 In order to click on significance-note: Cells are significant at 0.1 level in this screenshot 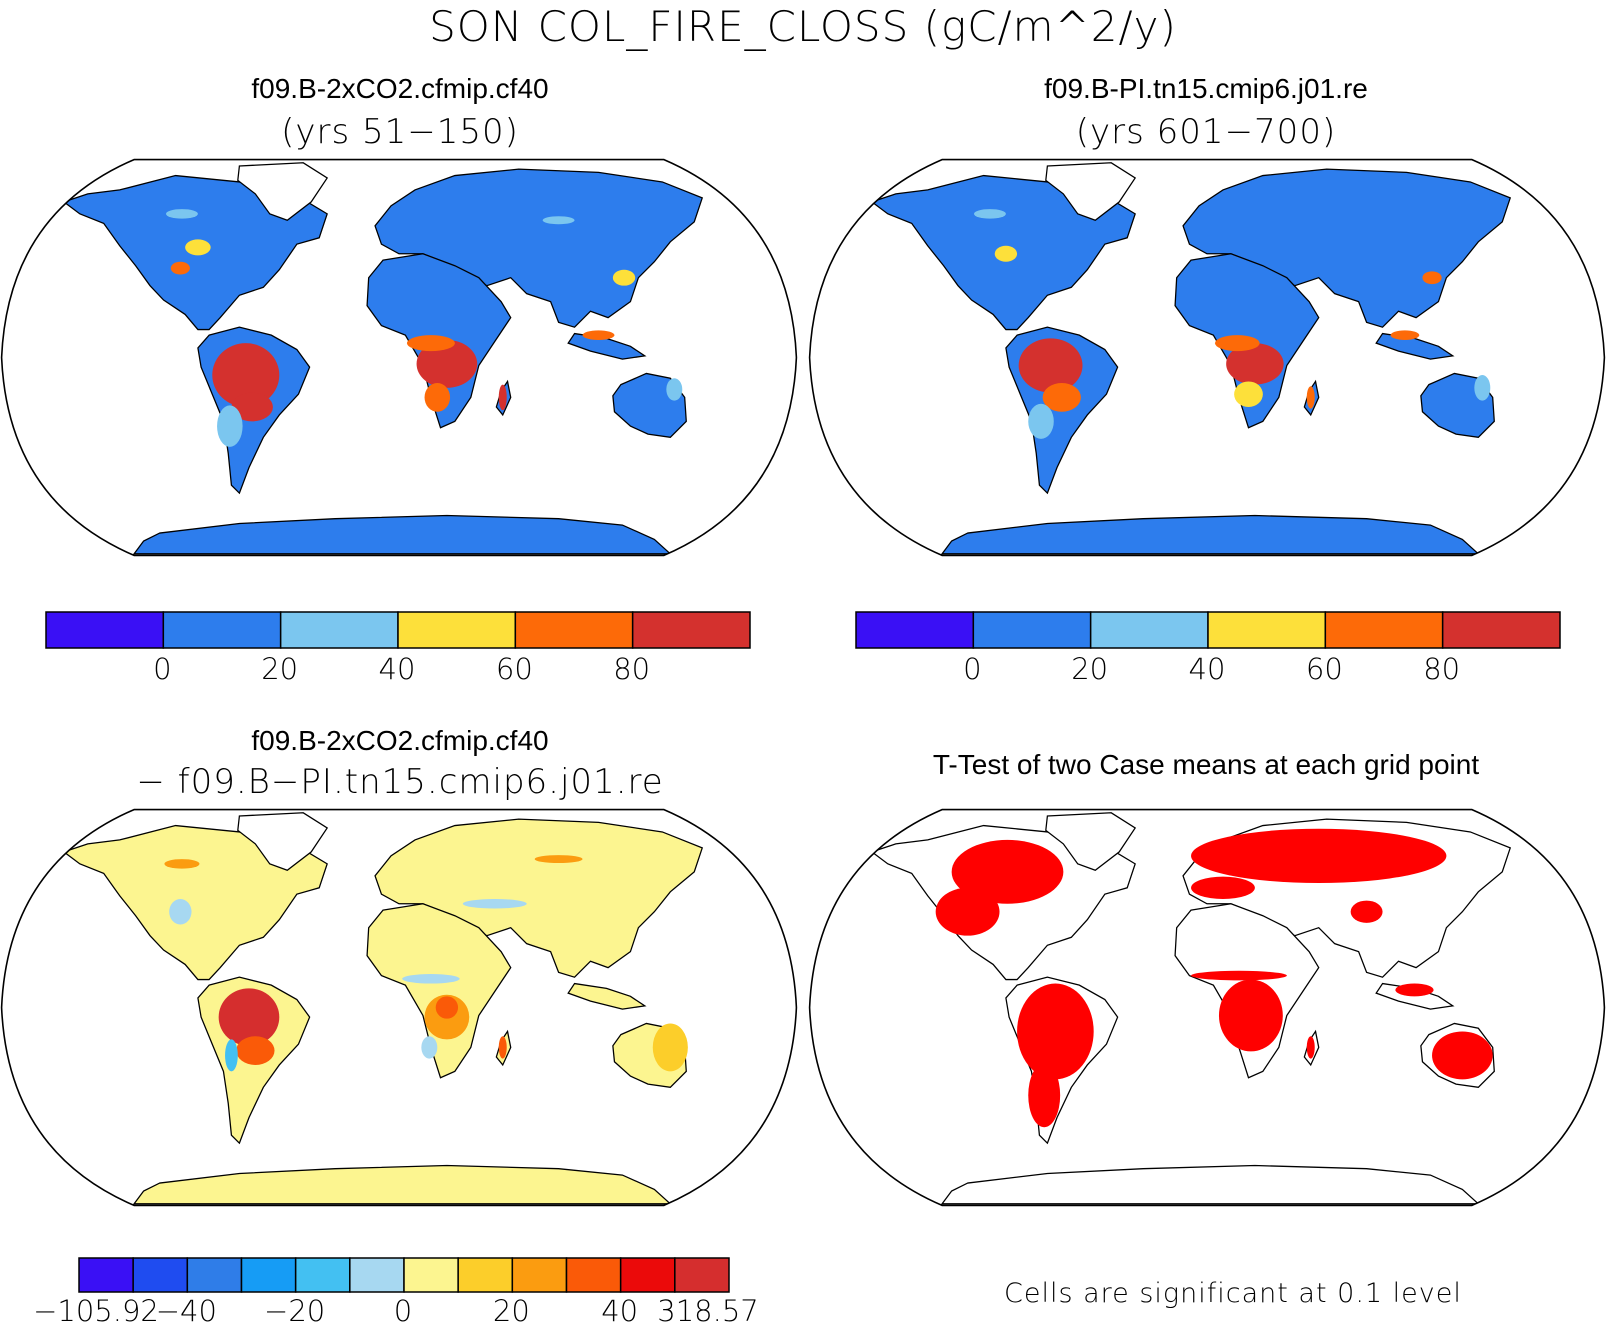, I will do `click(1233, 1293)`.